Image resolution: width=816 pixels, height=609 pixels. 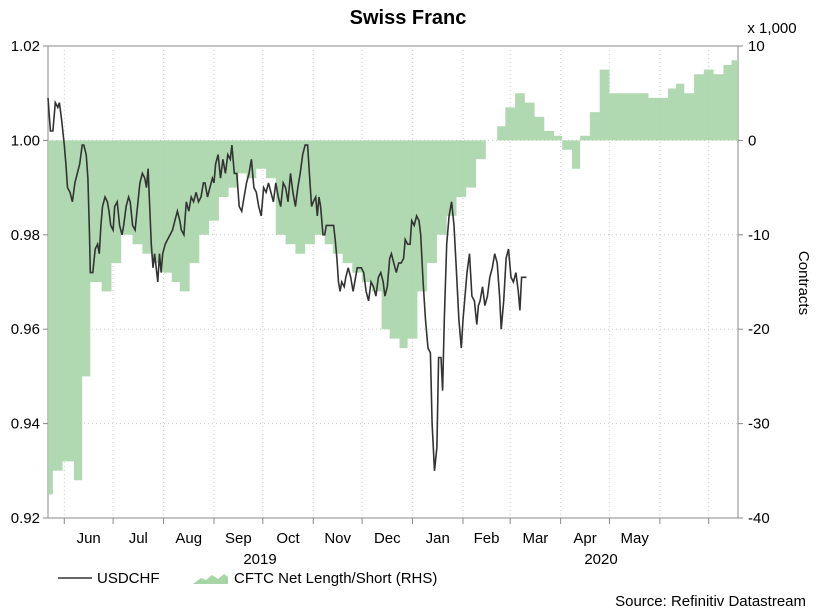 What do you see at coordinates (759, 235) in the screenshot?
I see `right-tick-label: -10` at bounding box center [759, 235].